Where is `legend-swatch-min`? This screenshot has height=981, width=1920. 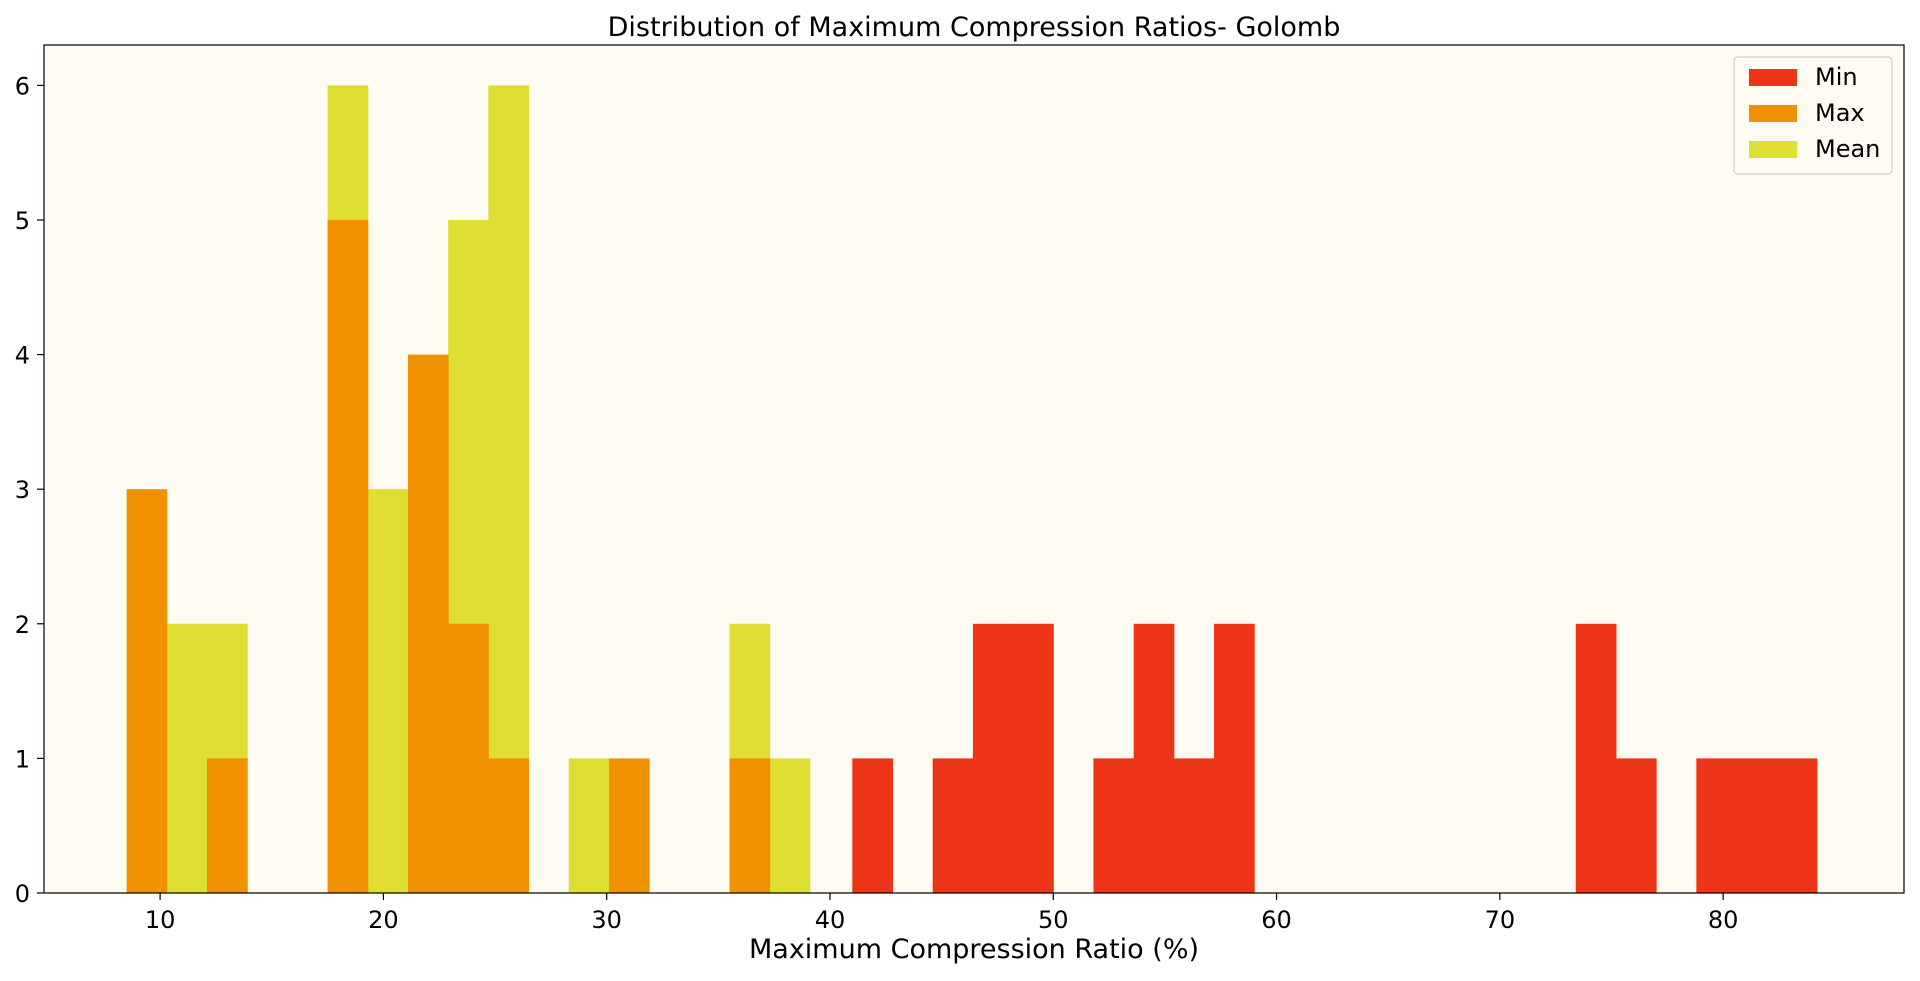 legend-swatch-min is located at coordinates (1773, 77).